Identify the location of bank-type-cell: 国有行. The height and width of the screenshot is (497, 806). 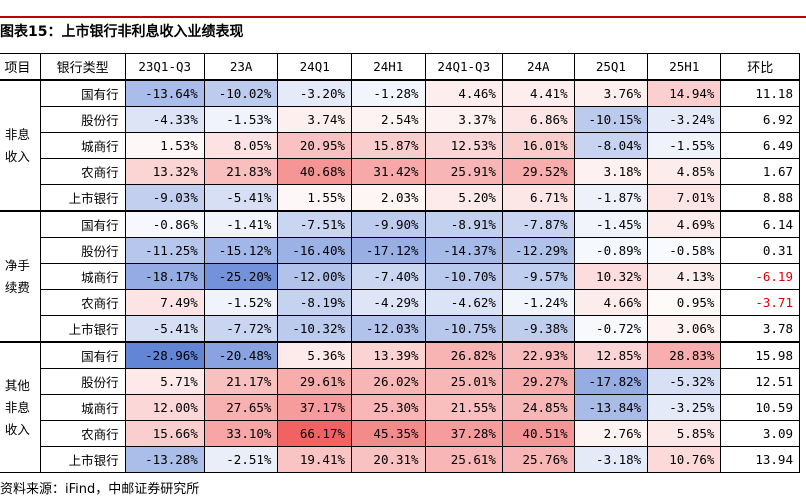
(82, 355).